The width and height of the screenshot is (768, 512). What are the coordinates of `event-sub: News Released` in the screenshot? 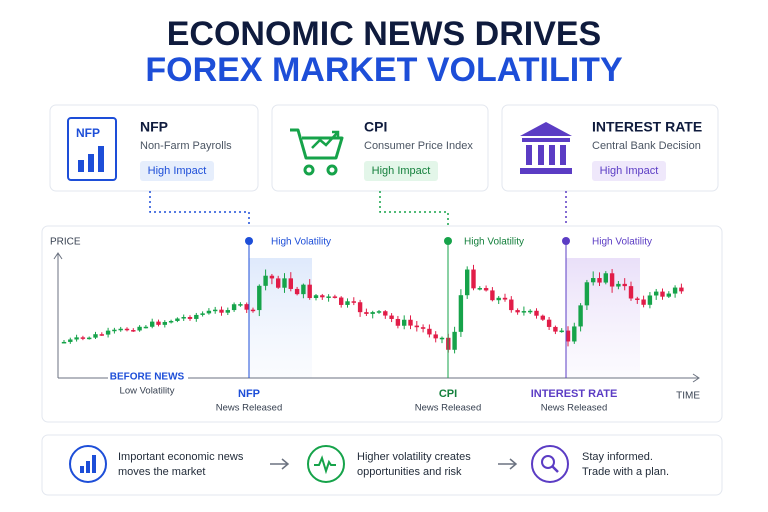 It's located at (249, 408).